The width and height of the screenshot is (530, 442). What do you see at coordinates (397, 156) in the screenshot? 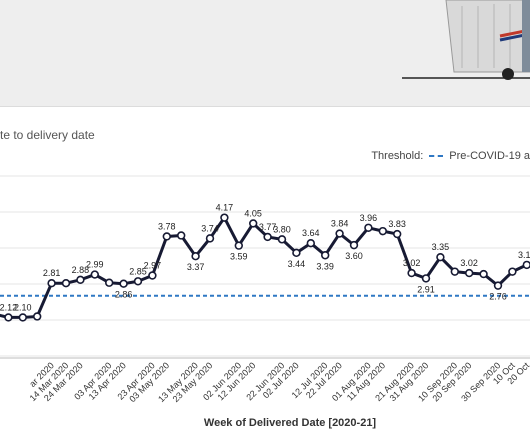
I see `threshold-label: Threshold:` at bounding box center [397, 156].